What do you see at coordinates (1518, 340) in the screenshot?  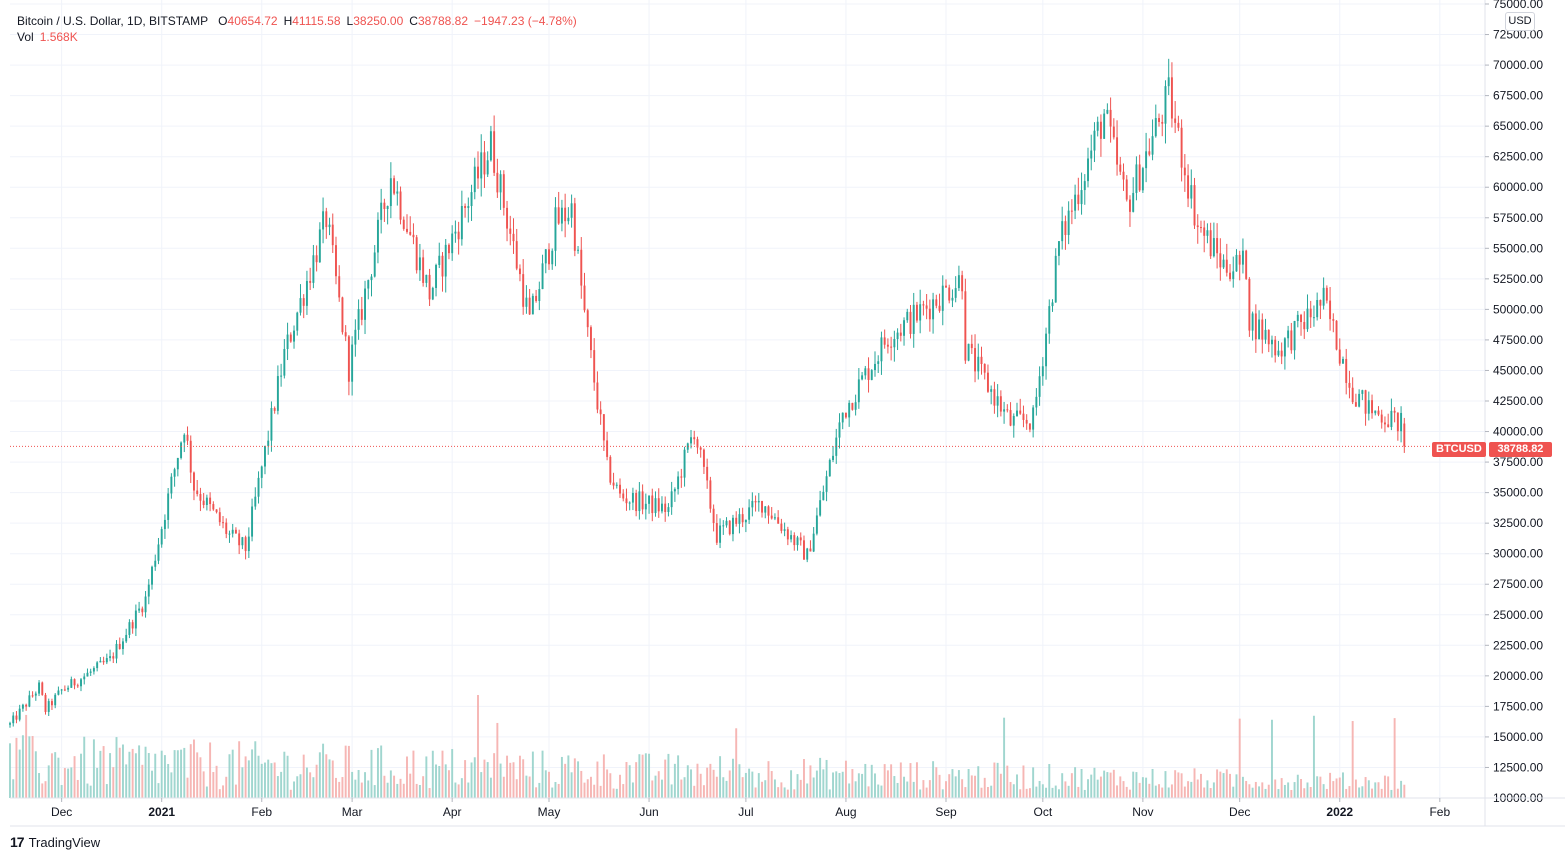 I see `y-tick-label: 47500.00` at bounding box center [1518, 340].